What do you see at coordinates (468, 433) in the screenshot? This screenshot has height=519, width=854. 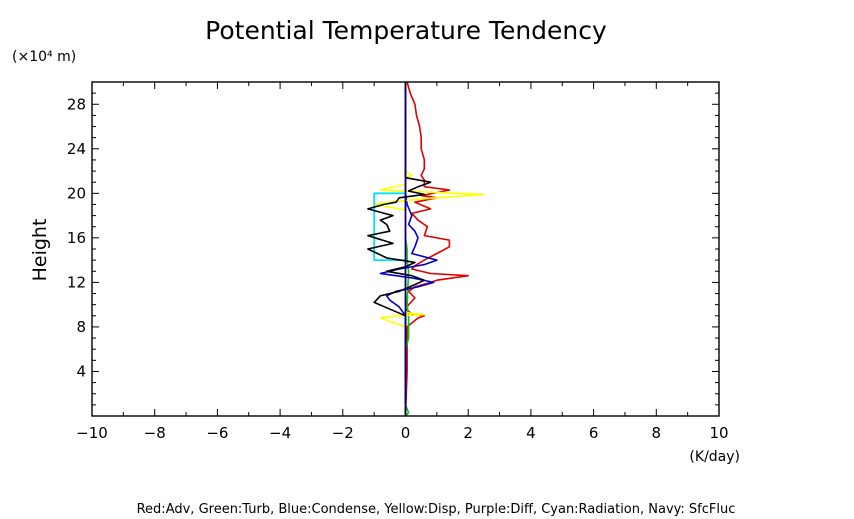 I see `x-tick-label: 2` at bounding box center [468, 433].